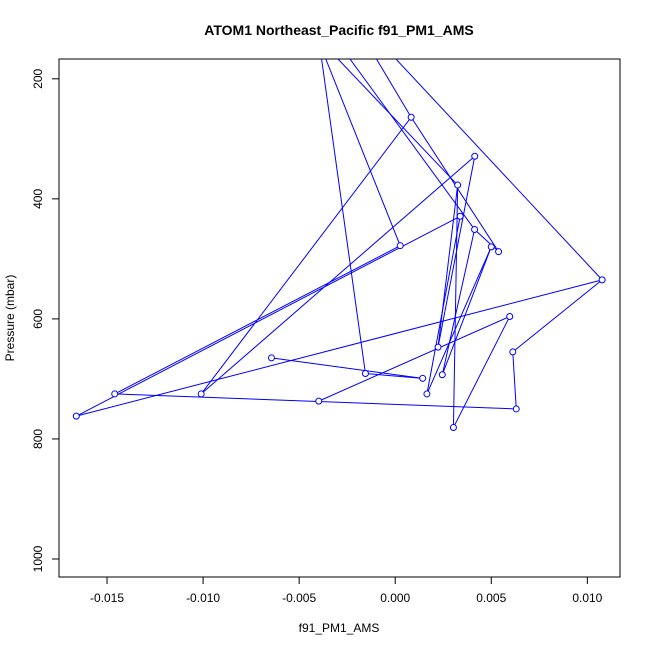 The height and width of the screenshot is (650, 650). I want to click on chart-title: ATOM1 Northeast_Pacific f91_PM1_AMS, so click(338, 30).